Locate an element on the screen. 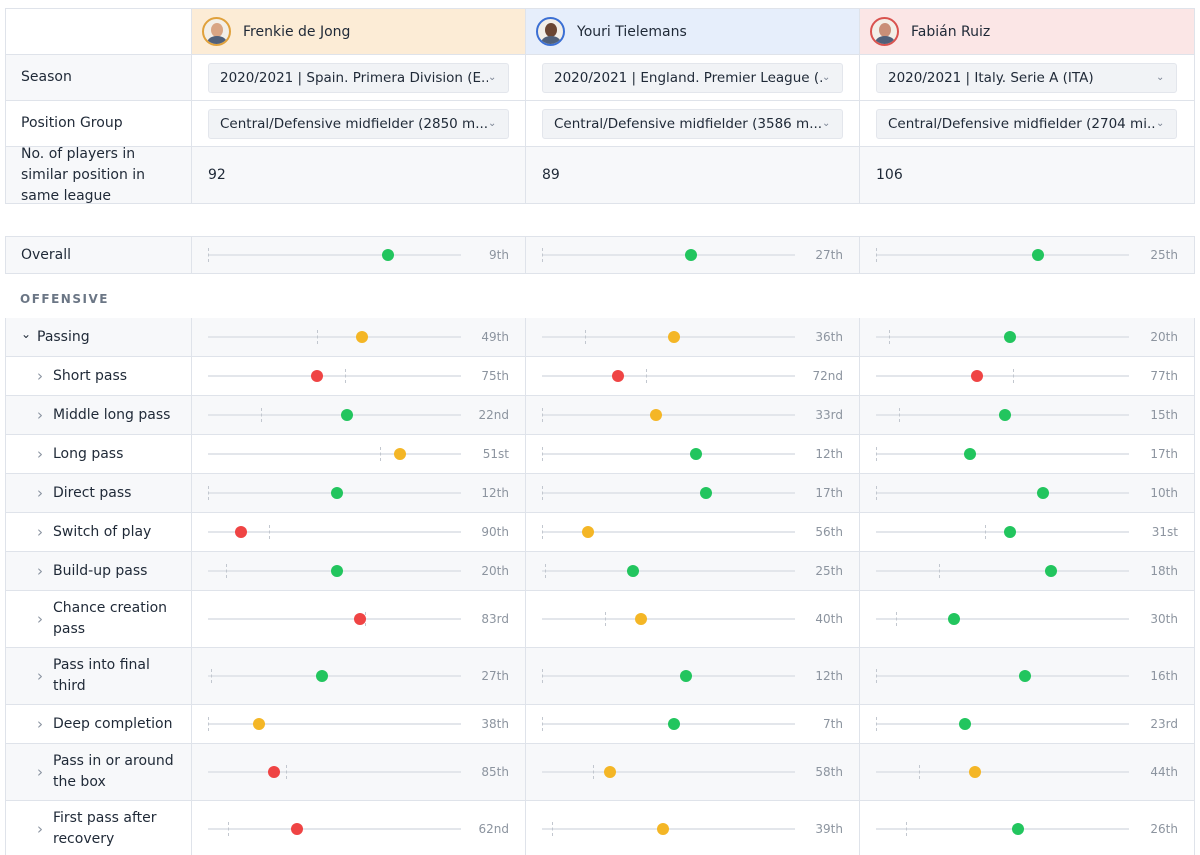  overall-row: Overall 9th 27th 25th is located at coordinates (600, 255).